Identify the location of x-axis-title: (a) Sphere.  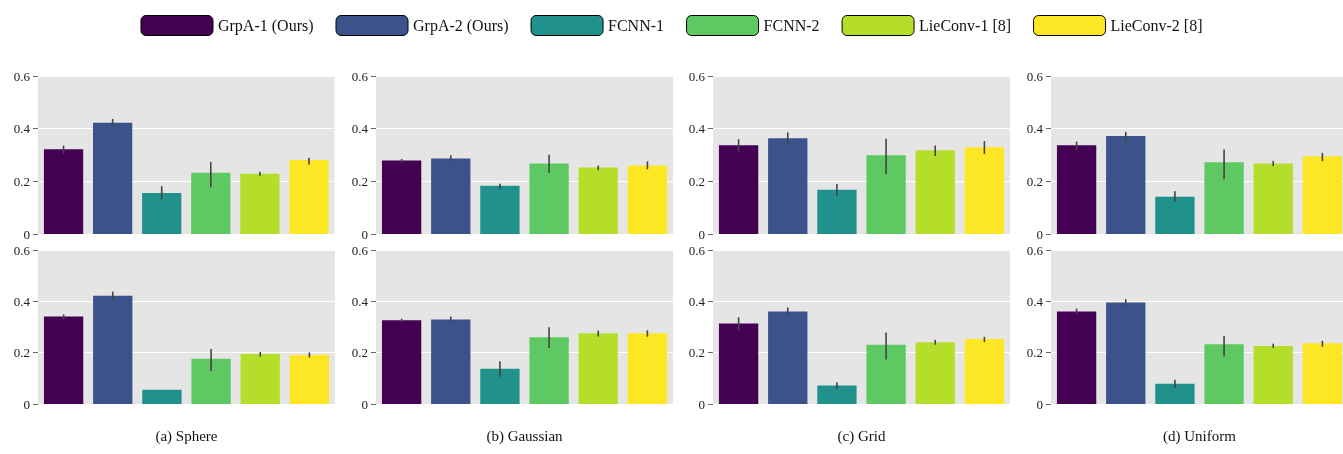
(186, 436).